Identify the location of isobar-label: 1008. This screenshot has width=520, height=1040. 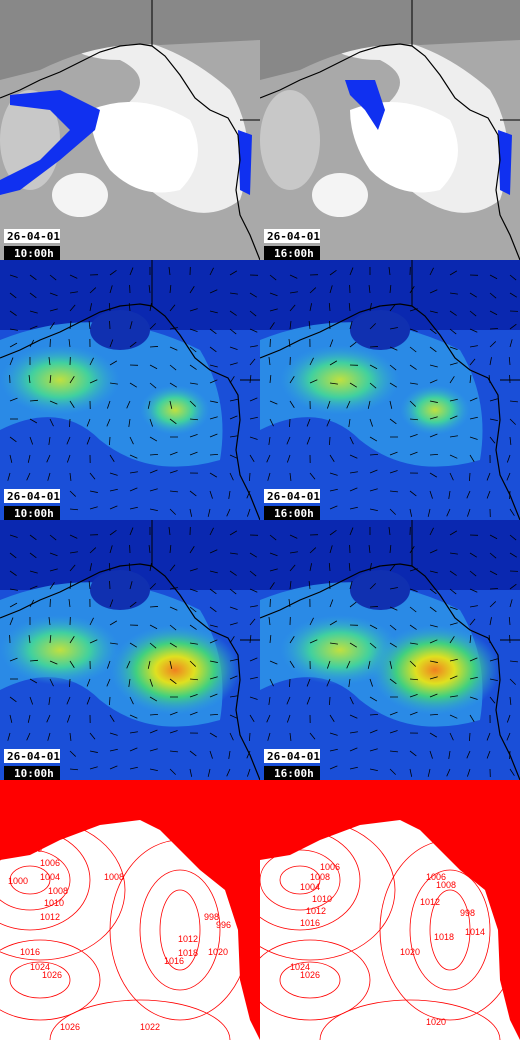
(320, 877).